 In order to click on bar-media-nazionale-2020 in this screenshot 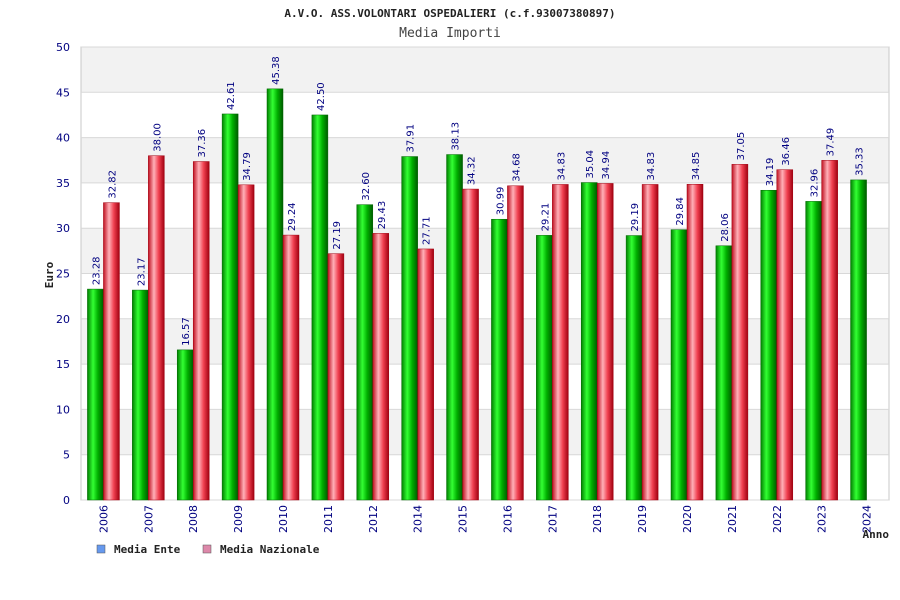, I will do `click(695, 342)`.